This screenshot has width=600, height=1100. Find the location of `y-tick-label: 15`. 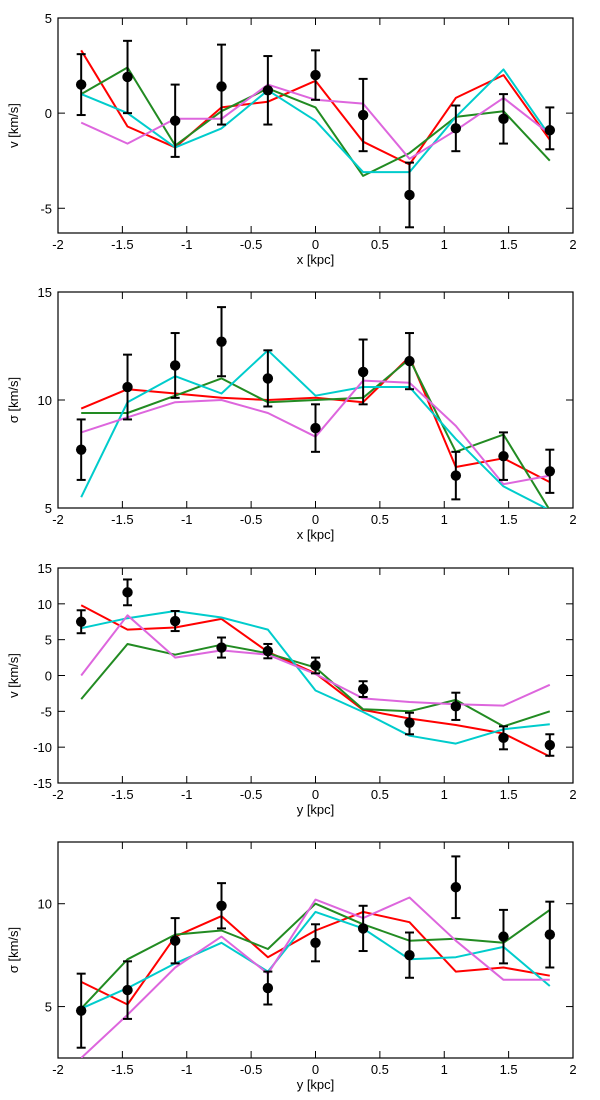

y-tick-label: 15 is located at coordinates (45, 568).